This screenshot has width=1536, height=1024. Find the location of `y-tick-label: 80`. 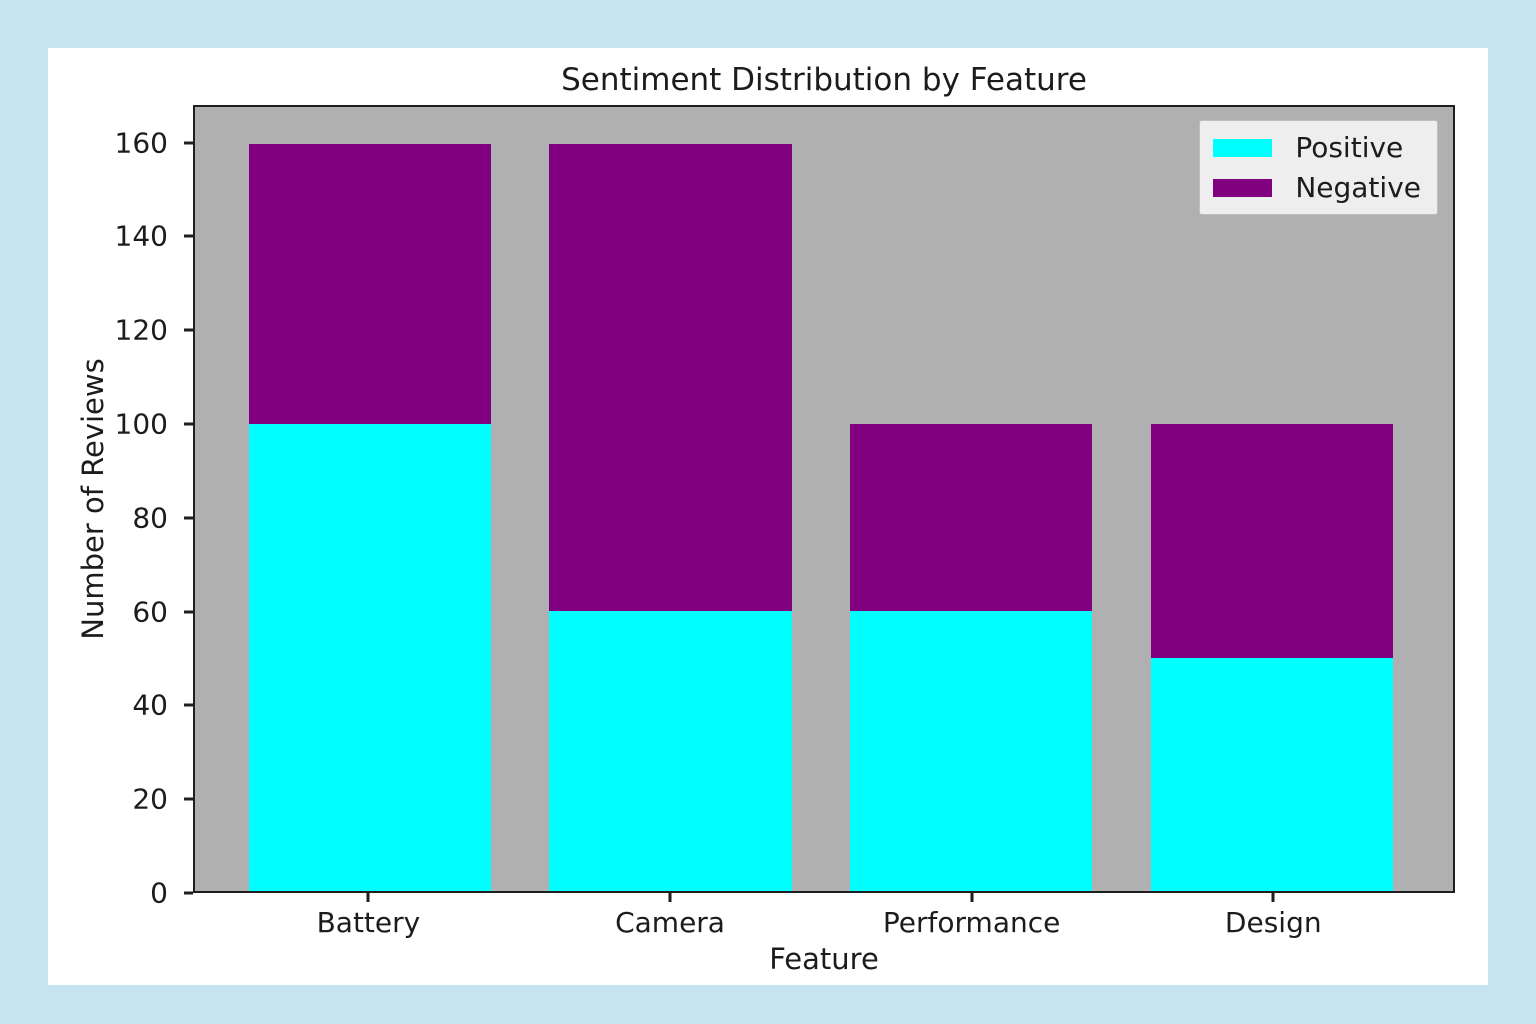

y-tick-label: 80 is located at coordinates (150, 518).